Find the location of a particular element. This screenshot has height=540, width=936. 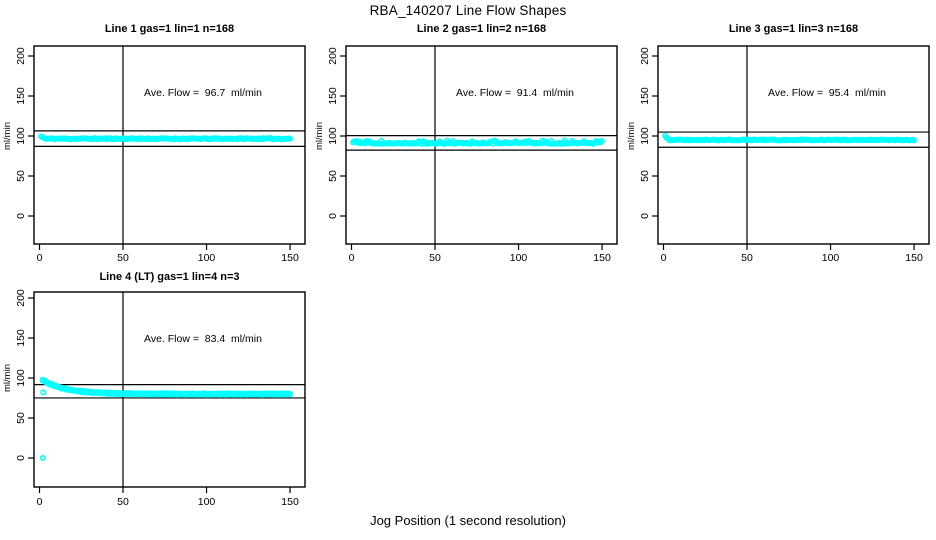

panel-2-title: Line 2 gas=1 lin=2 n=168 is located at coordinates (481, 29).